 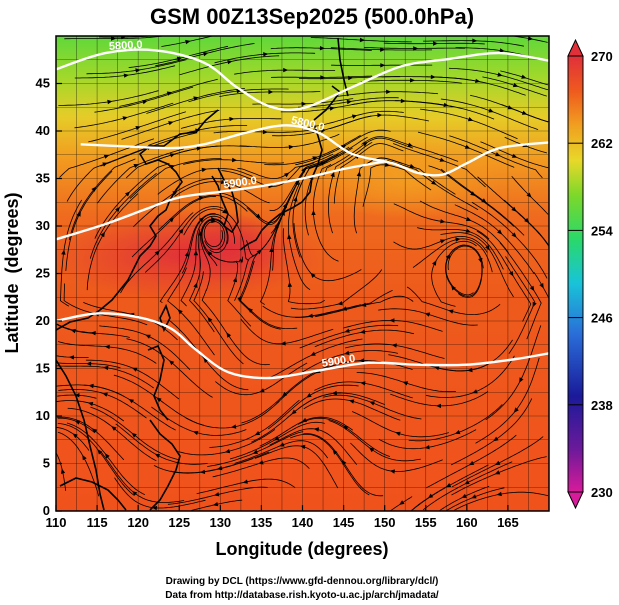 I want to click on colorbar-tick-label: 262, so click(x=602, y=143).